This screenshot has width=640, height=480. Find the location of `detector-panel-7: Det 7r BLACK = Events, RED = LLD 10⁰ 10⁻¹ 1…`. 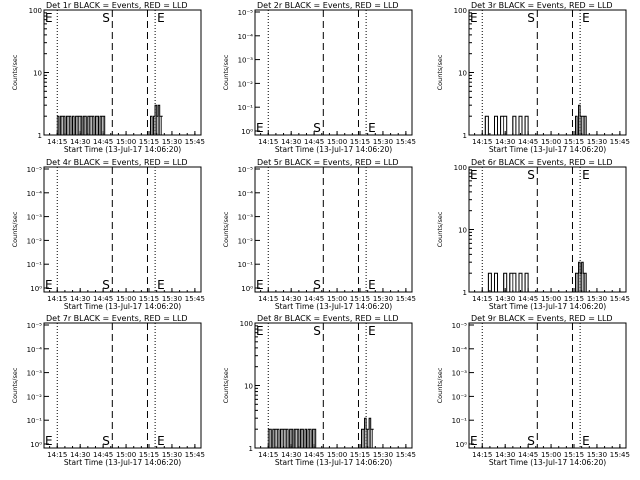

detector-panel-7: Det 7r BLACK = Events, RED = LLD 10⁰ 10⁻¹ 1… is located at coordinates (108, 390).